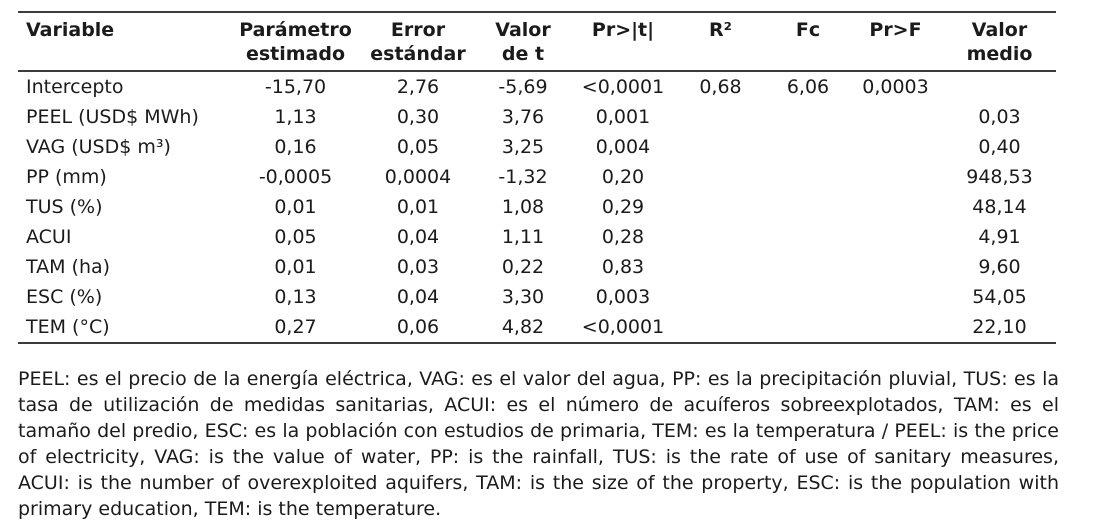 The height and width of the screenshot is (522, 1094). Describe the element at coordinates (808, 41) in the screenshot. I see `column-header-fc: Fc` at that location.